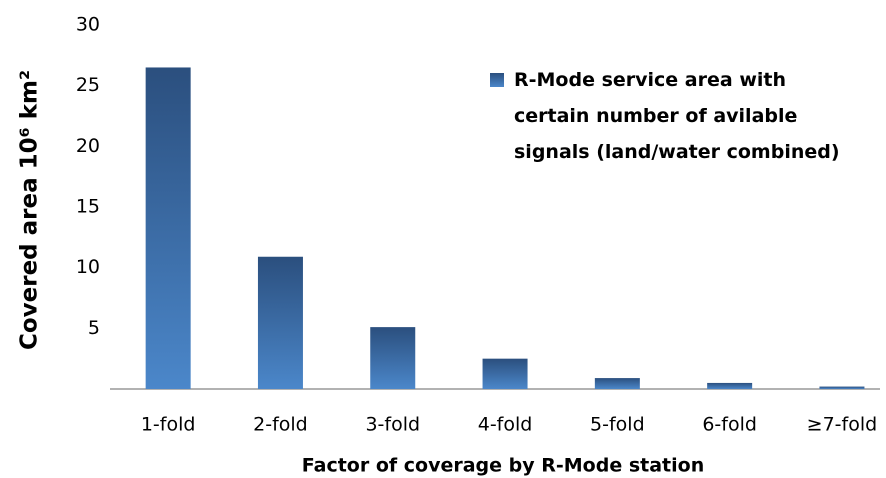 The width and height of the screenshot is (886, 478). I want to click on x-tick-label: ≥7-fold, so click(842, 425).